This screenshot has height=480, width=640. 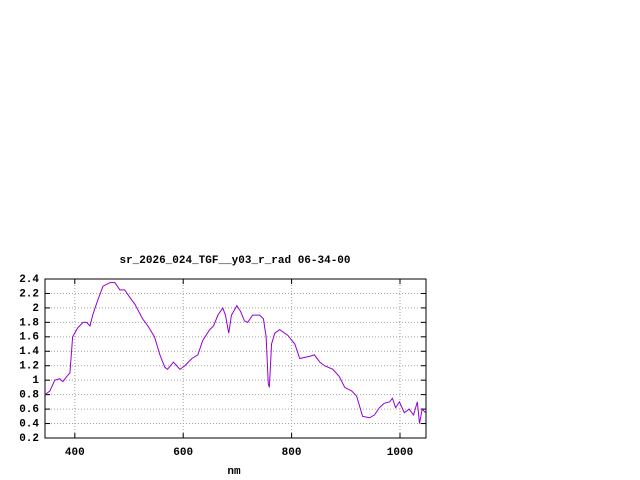 What do you see at coordinates (35, 381) in the screenshot?
I see `y-tick-label: 1` at bounding box center [35, 381].